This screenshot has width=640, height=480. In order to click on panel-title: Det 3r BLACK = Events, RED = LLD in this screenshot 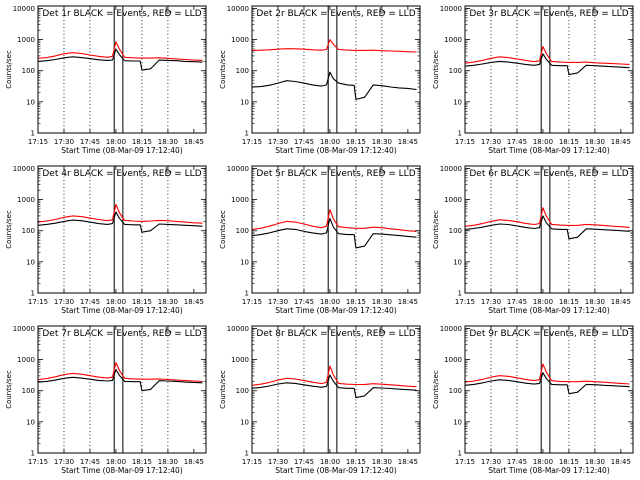, I will do `click(548, 14)`.